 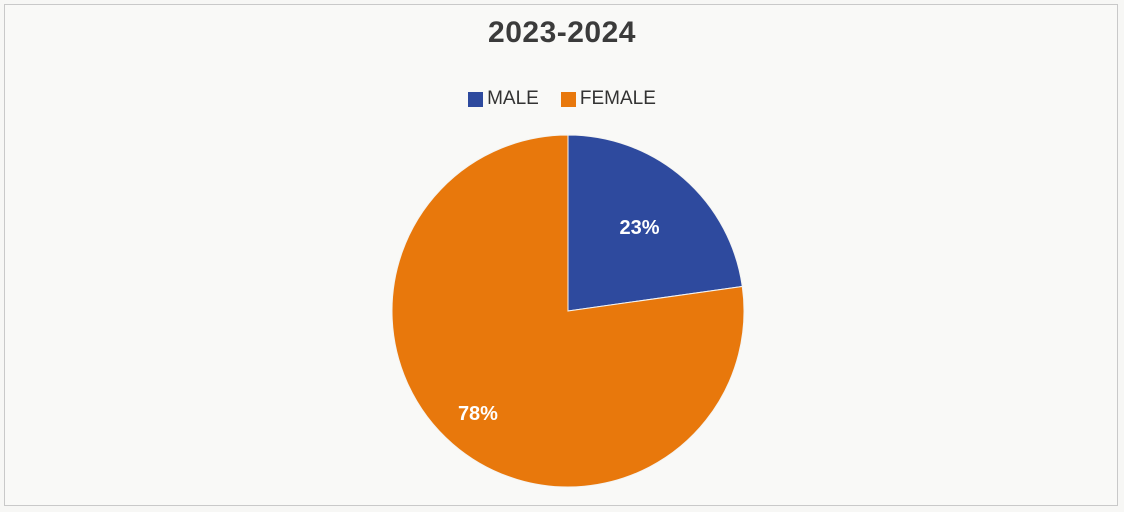 I want to click on pie-slice-male, so click(x=655, y=223).